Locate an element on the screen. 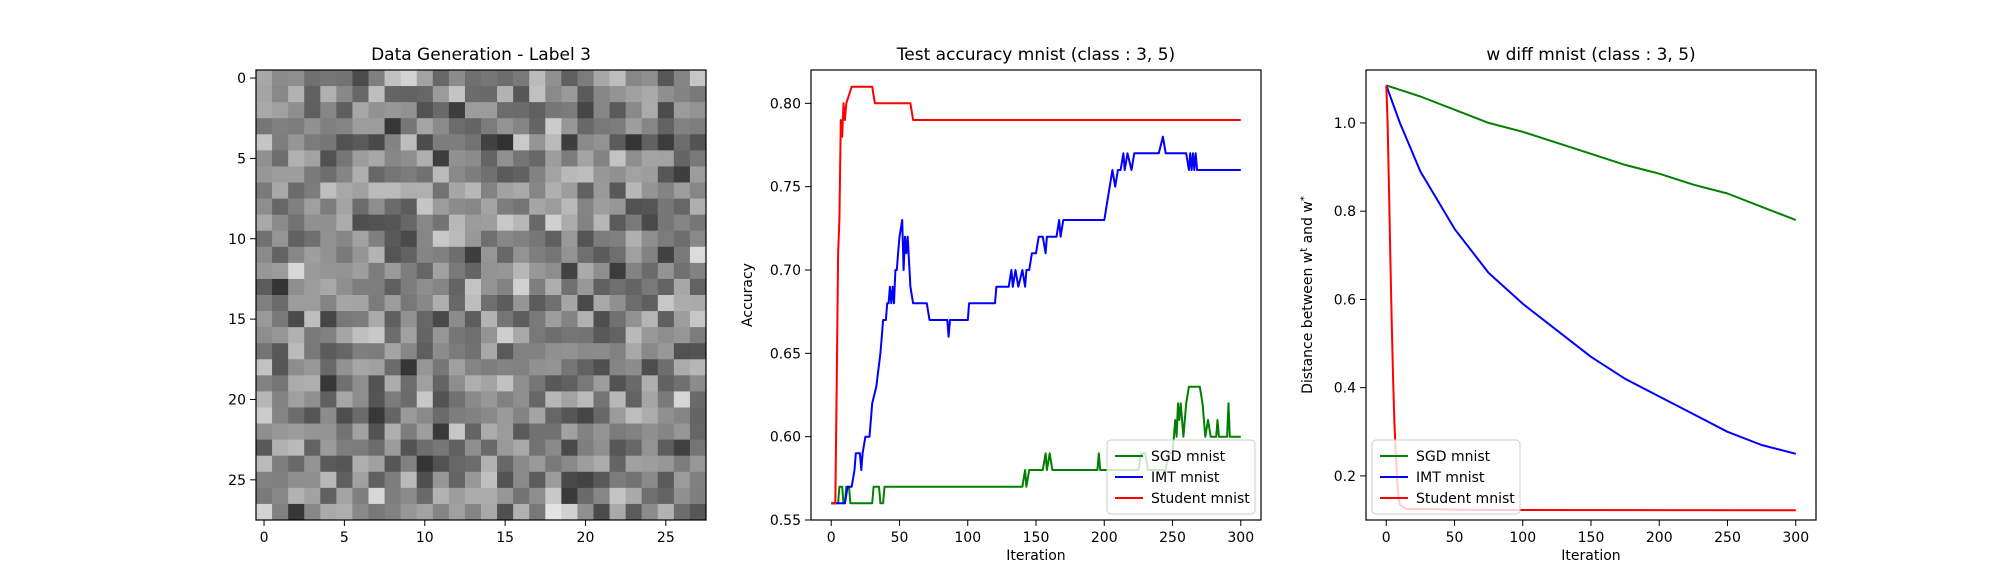  y-tick-label: 10 is located at coordinates (237, 240).